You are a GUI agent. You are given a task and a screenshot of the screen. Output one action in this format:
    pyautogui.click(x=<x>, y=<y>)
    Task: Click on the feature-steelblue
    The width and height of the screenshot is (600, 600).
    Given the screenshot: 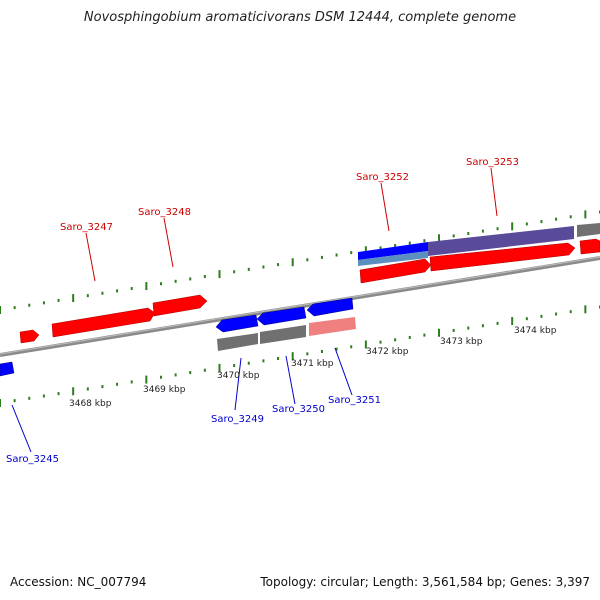 What is the action you would take?
    pyautogui.click(x=393, y=258)
    